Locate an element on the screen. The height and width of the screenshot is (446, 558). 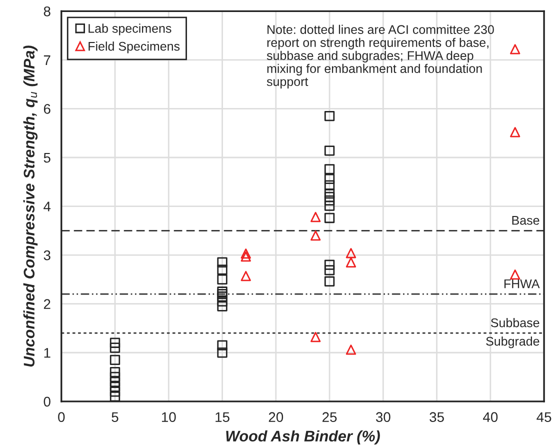
x-axis-title: Wood Ash Binder (%) is located at coordinates (303, 437).